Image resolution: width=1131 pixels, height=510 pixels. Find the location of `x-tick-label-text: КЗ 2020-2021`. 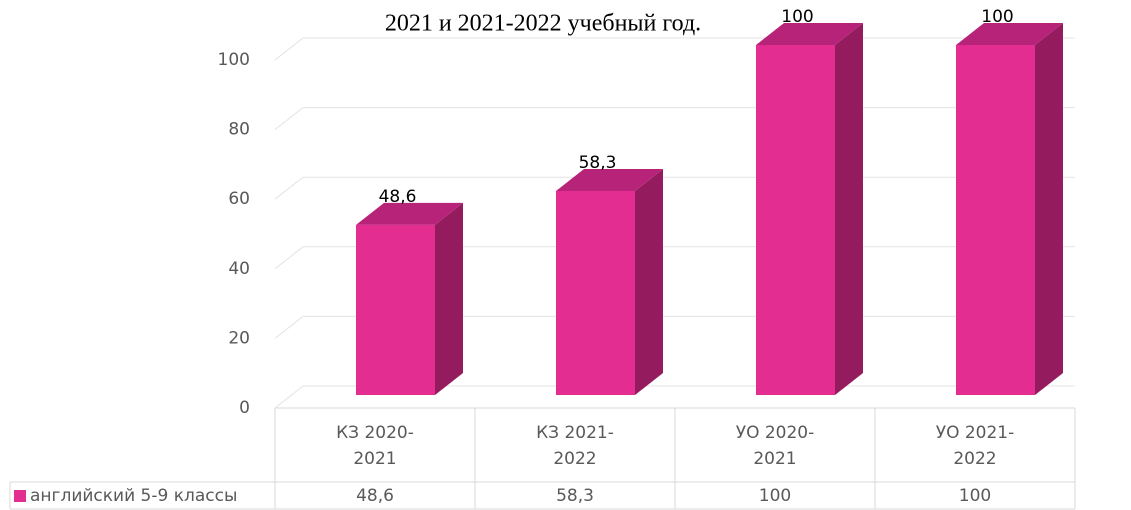

x-tick-label-text: КЗ 2020-2021 is located at coordinates (375, 446).